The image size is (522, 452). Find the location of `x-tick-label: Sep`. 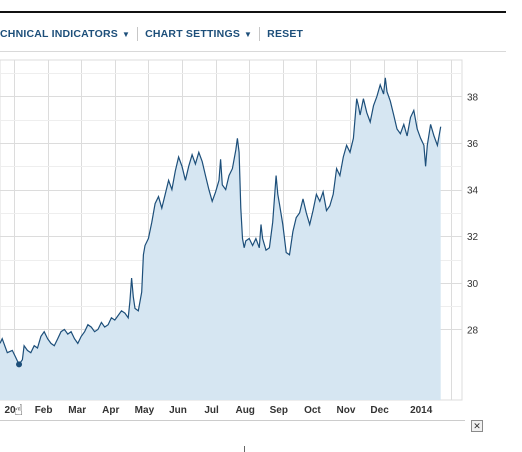

x-tick-label: Sep is located at coordinates (279, 410).